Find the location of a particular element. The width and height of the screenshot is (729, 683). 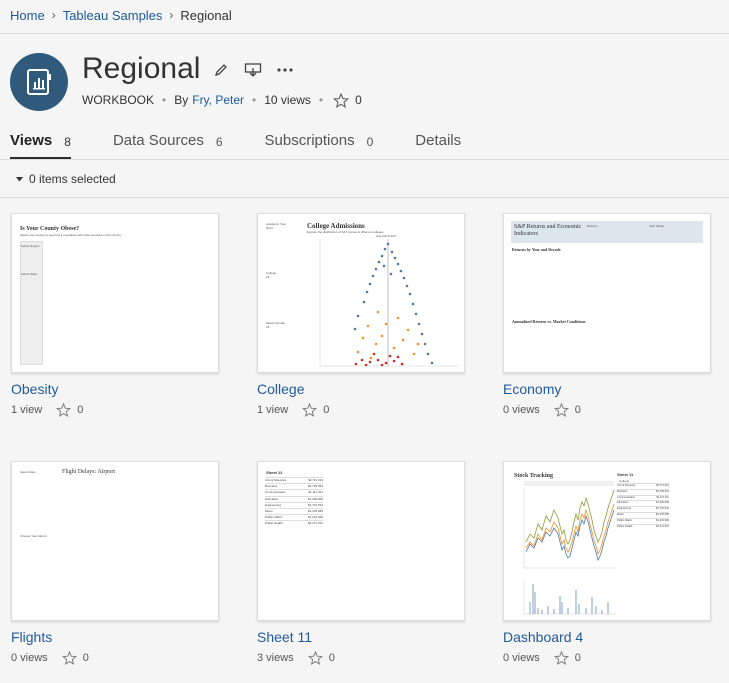

thumb-label: Select State is located at coordinates (29, 274).